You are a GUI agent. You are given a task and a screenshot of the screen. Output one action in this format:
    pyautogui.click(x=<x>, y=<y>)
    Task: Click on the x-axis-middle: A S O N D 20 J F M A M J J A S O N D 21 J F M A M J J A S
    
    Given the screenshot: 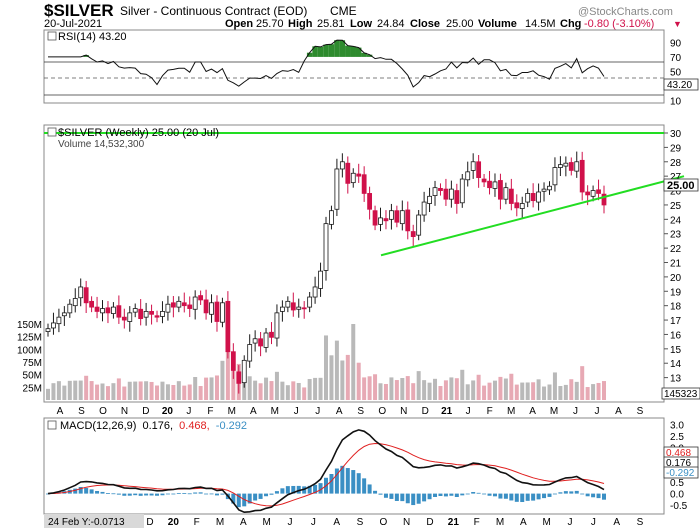 What is the action you would take?
    pyautogui.click(x=350, y=411)
    